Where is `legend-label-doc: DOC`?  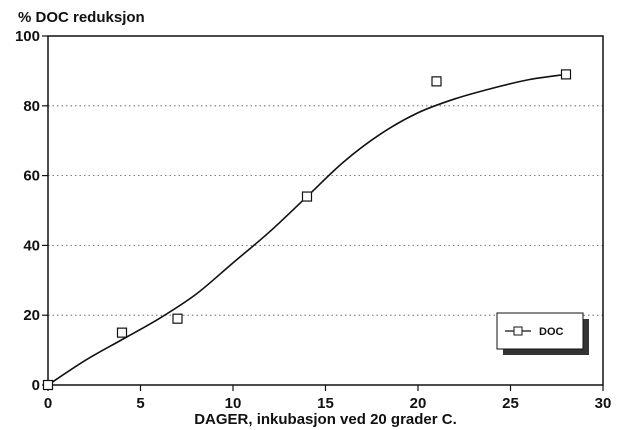
legend-label-doc: DOC is located at coordinates (551, 332).